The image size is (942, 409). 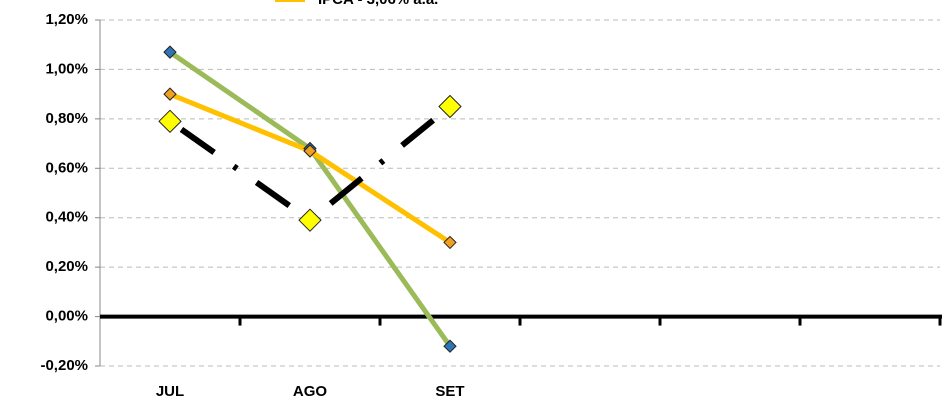 What do you see at coordinates (66, 316) in the screenshot?
I see `y-tick-label: 0,00%` at bounding box center [66, 316].